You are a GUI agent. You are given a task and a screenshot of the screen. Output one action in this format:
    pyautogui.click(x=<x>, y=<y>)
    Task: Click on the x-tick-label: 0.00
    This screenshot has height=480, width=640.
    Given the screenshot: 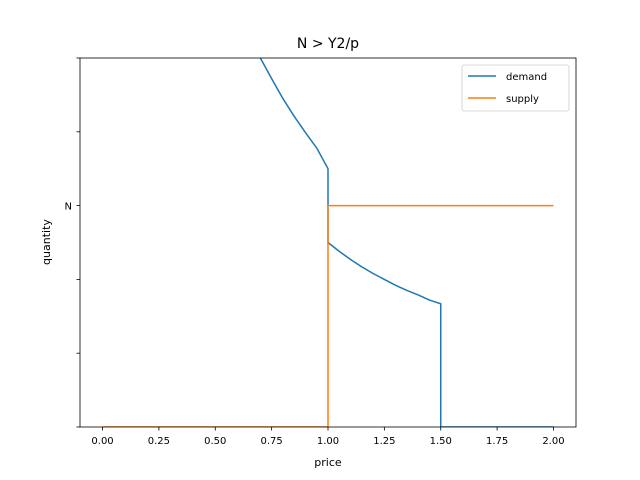 What is the action you would take?
    pyautogui.click(x=102, y=441)
    